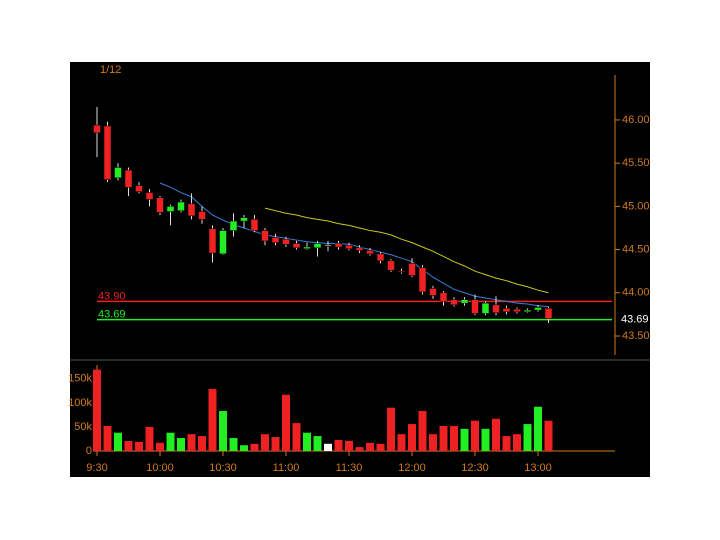 This screenshot has width=720, height=540. Describe the element at coordinates (475, 468) in the screenshot. I see `x-tick-label: 12:30` at that location.